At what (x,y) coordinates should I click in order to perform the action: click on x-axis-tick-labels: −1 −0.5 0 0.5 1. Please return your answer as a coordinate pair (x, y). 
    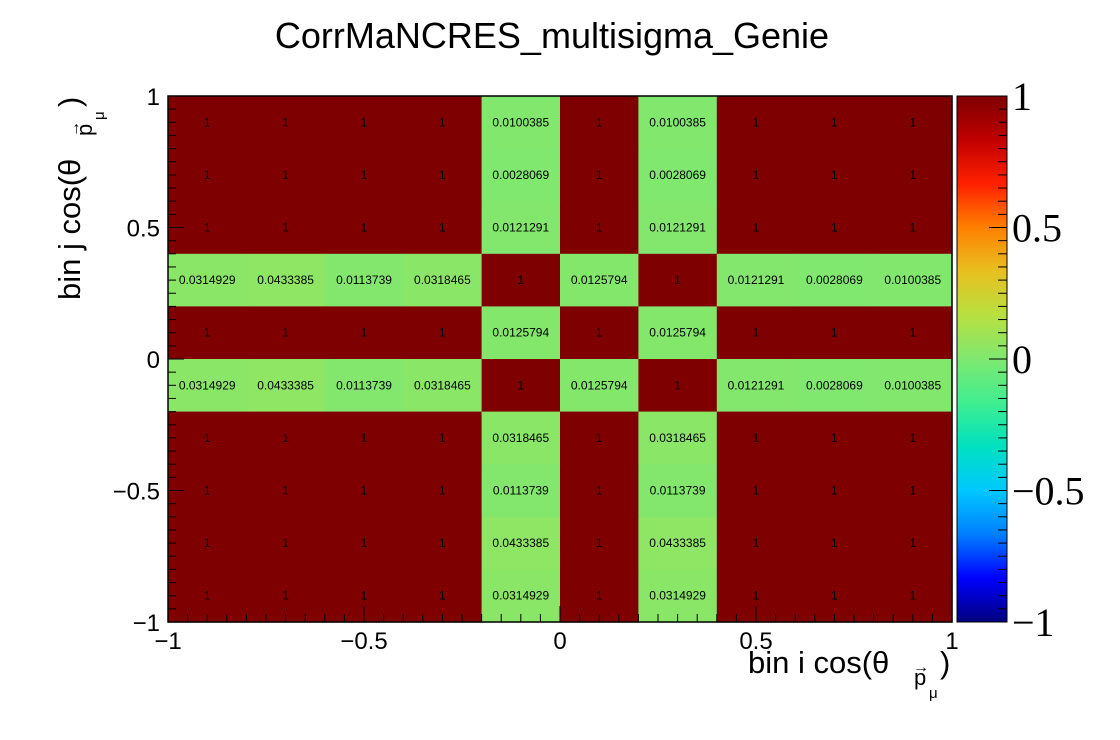
    Looking at the image, I should click on (556, 641).